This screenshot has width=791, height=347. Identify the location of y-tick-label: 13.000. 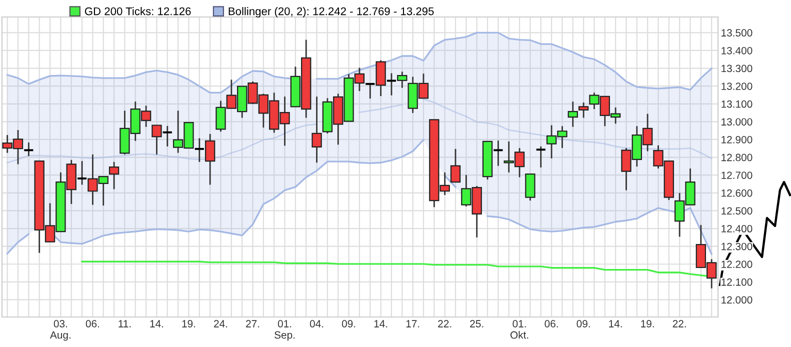
(737, 122).